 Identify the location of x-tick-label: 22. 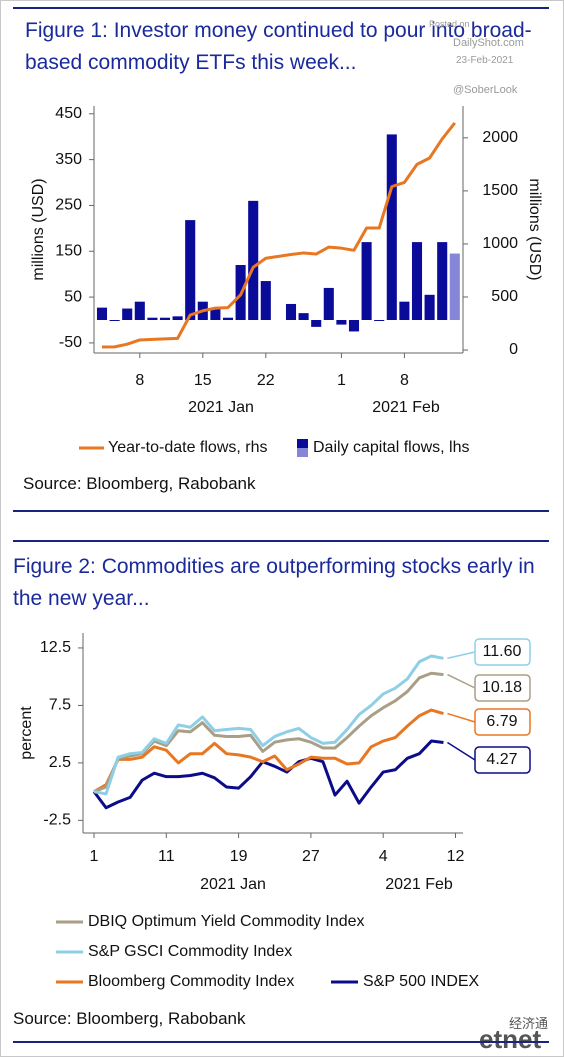
(266, 380).